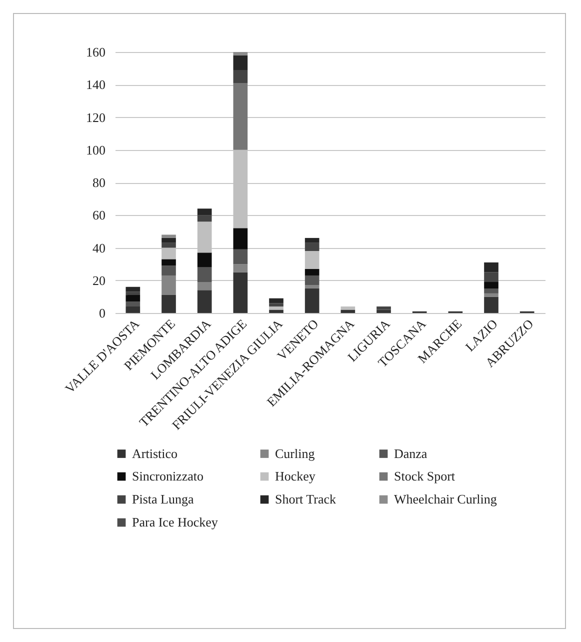  What do you see at coordinates (446, 499) in the screenshot?
I see `legend-label: Wheelchair Curling` at bounding box center [446, 499].